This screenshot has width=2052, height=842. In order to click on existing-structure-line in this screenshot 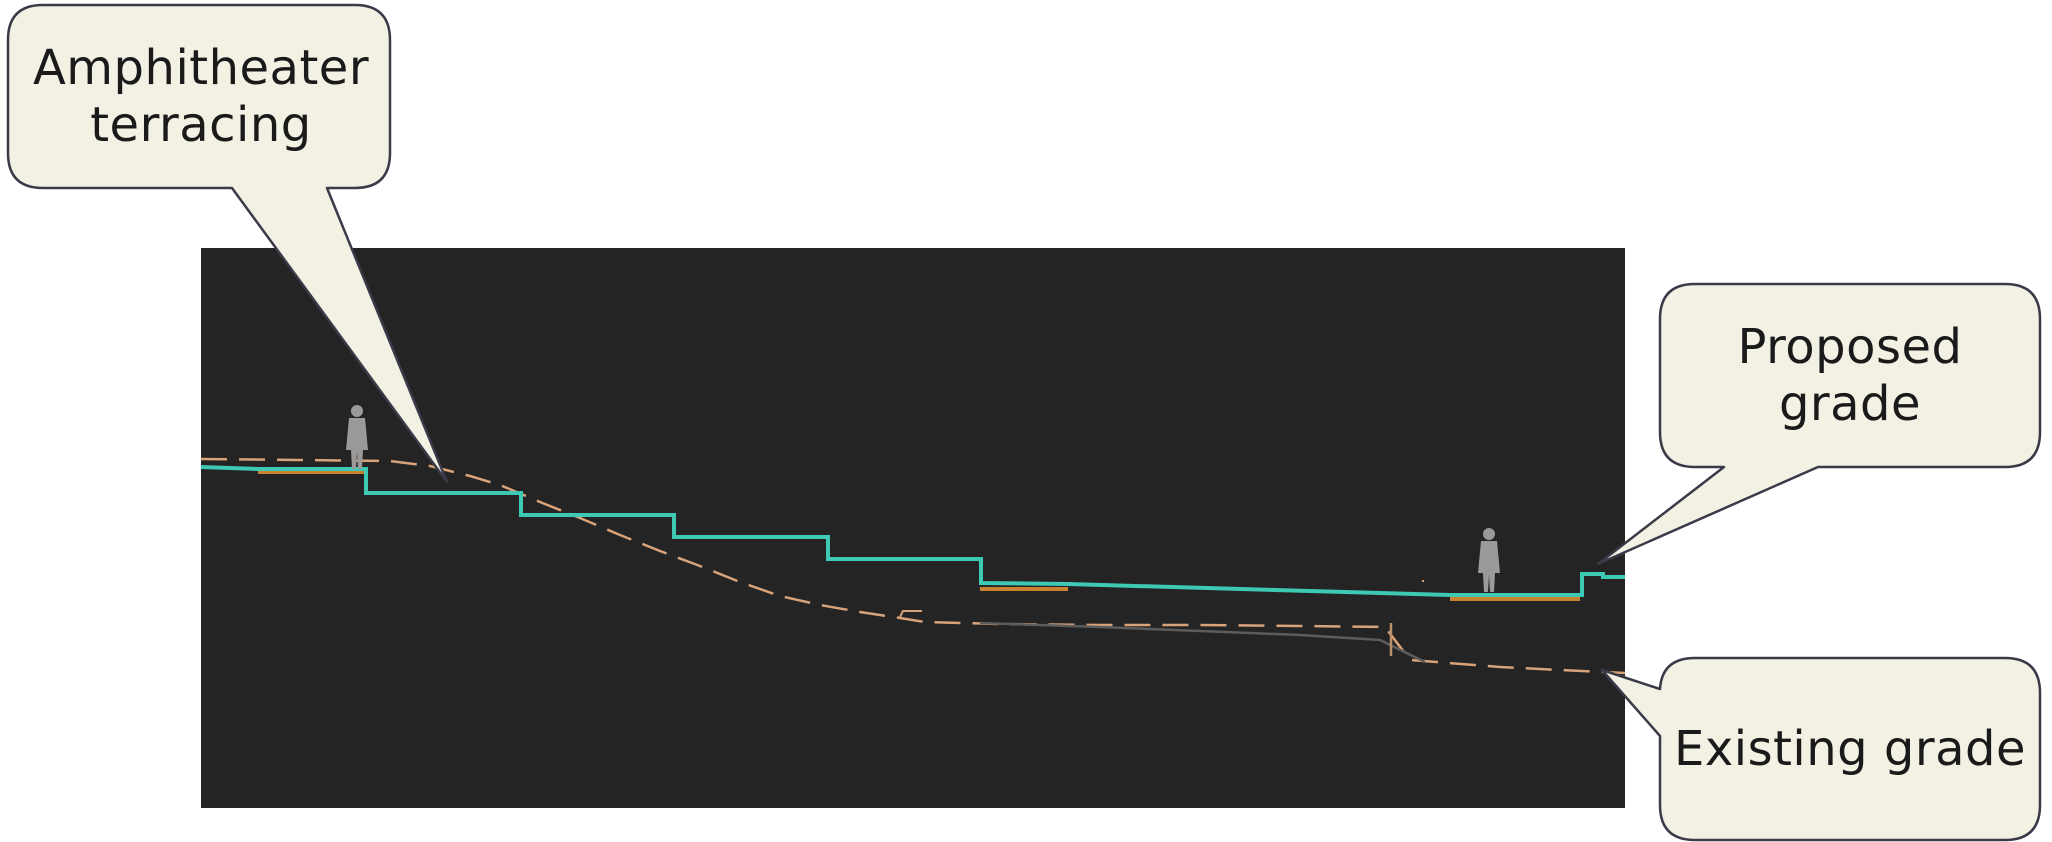, I will do `click(1202, 642)`.